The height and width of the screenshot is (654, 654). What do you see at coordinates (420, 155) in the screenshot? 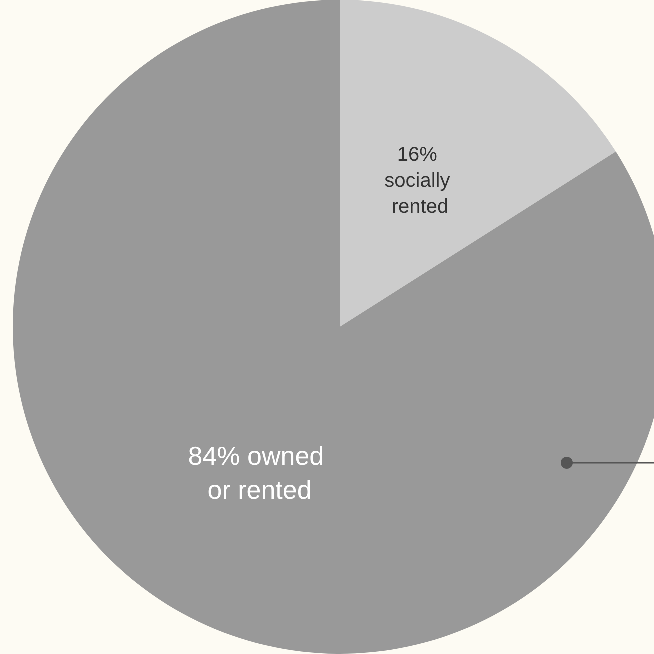
I see `data-label: 16%` at bounding box center [420, 155].